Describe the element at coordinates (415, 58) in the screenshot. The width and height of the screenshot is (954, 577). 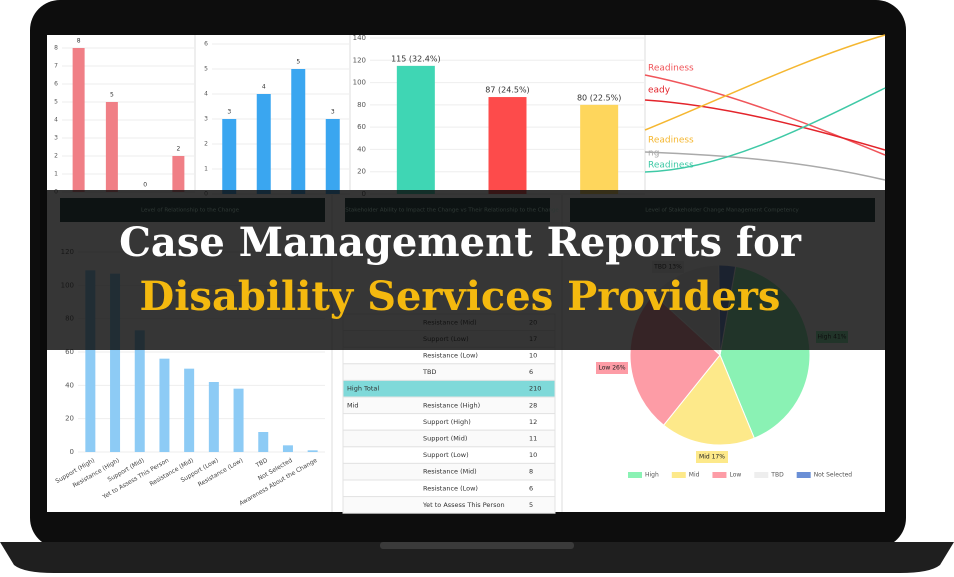
I see `value-label: 115 (32.4%)` at that location.